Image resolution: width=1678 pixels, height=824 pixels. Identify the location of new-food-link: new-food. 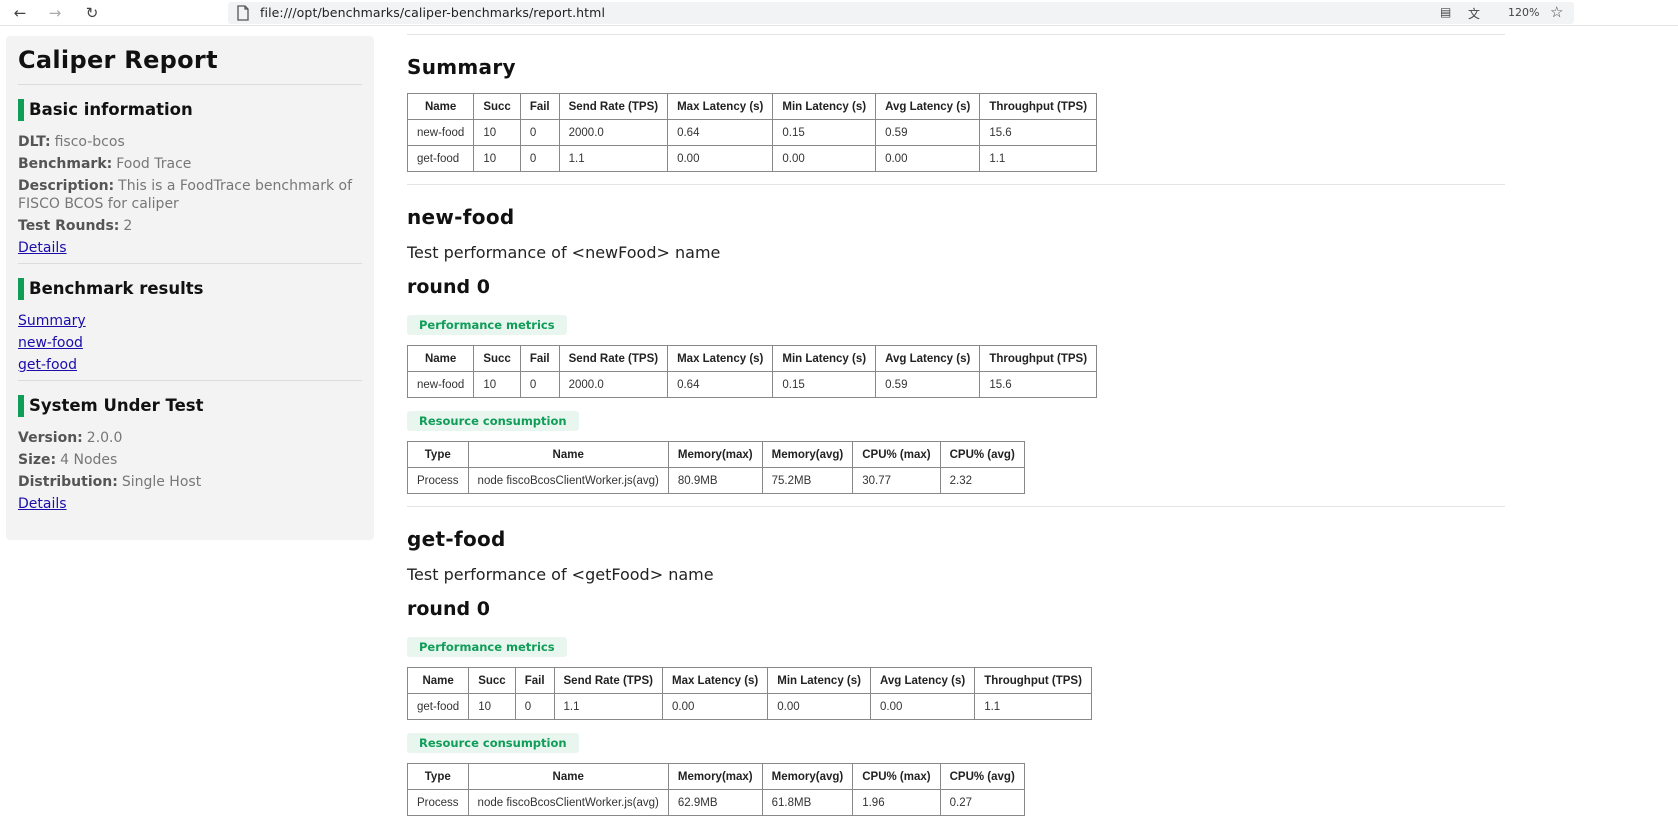
(50, 343).